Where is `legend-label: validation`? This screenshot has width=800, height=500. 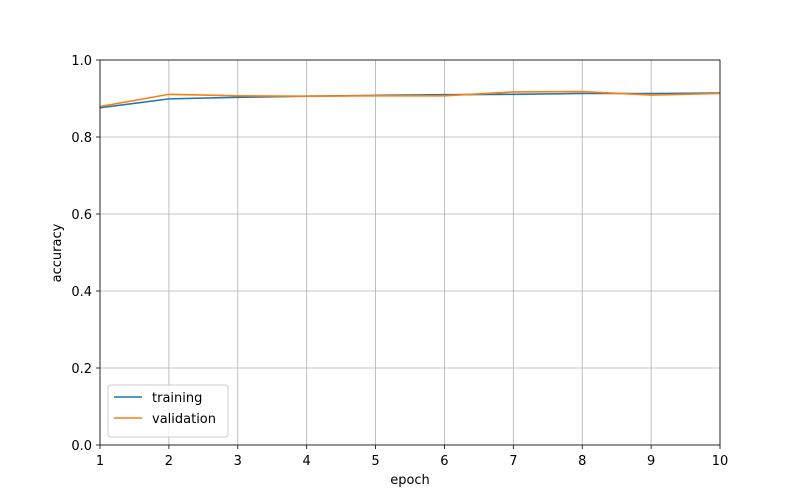 legend-label: validation is located at coordinates (184, 419).